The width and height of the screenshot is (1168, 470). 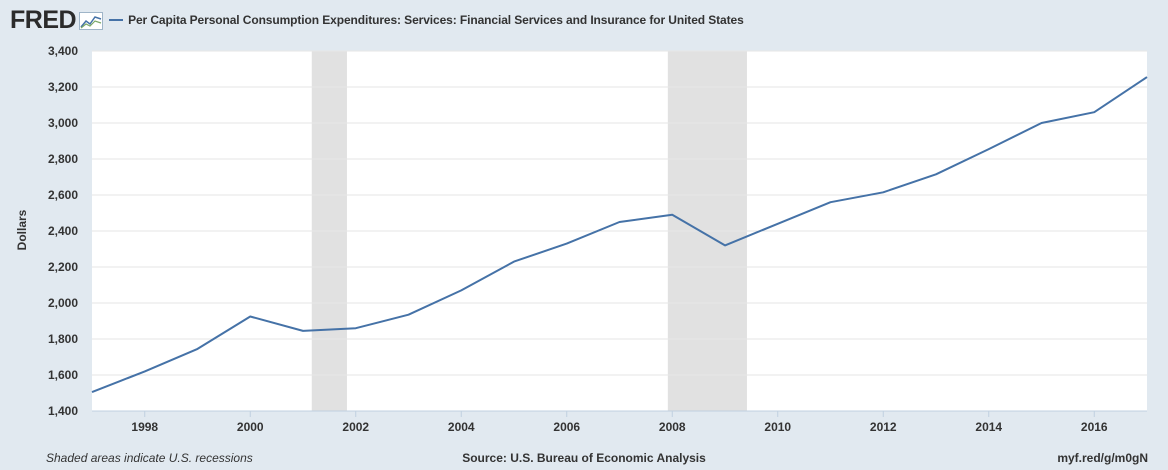 What do you see at coordinates (672, 427) in the screenshot?
I see `x-tick-label: 2008` at bounding box center [672, 427].